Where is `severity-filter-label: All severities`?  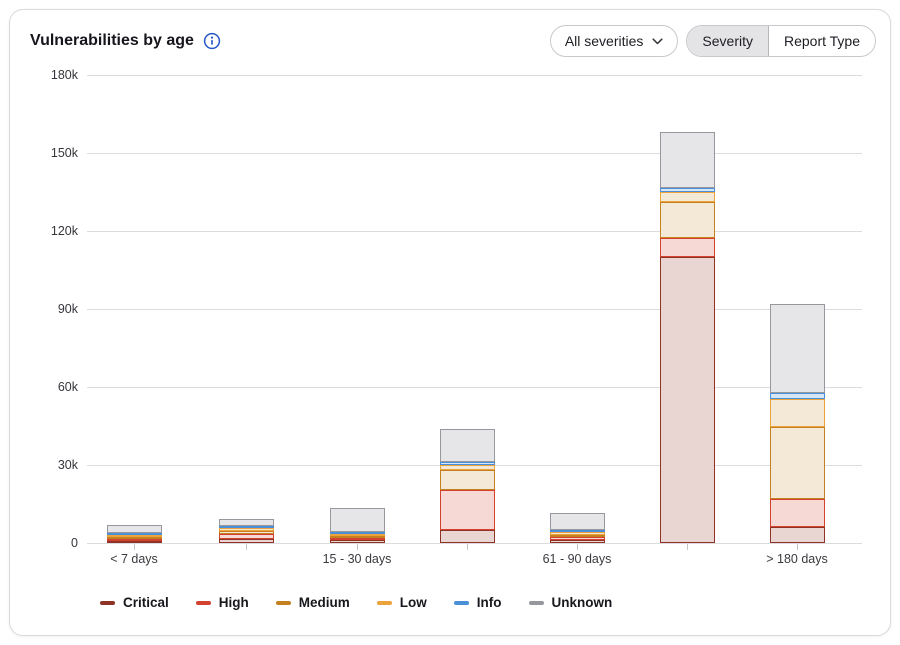 severity-filter-label: All severities is located at coordinates (604, 41).